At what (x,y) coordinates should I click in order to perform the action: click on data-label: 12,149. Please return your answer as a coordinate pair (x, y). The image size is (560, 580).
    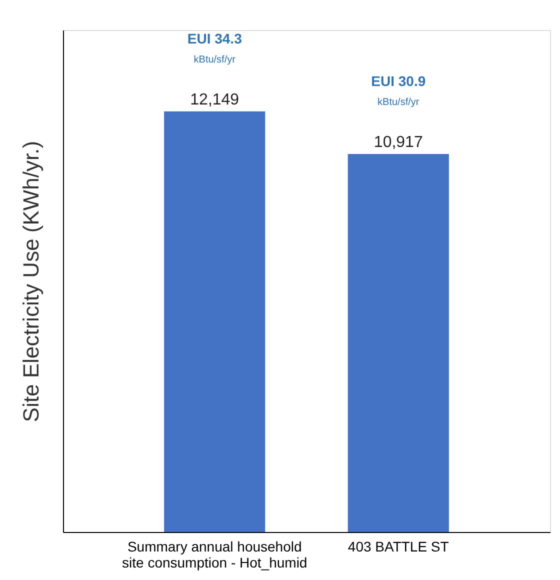
    Looking at the image, I should click on (215, 99).